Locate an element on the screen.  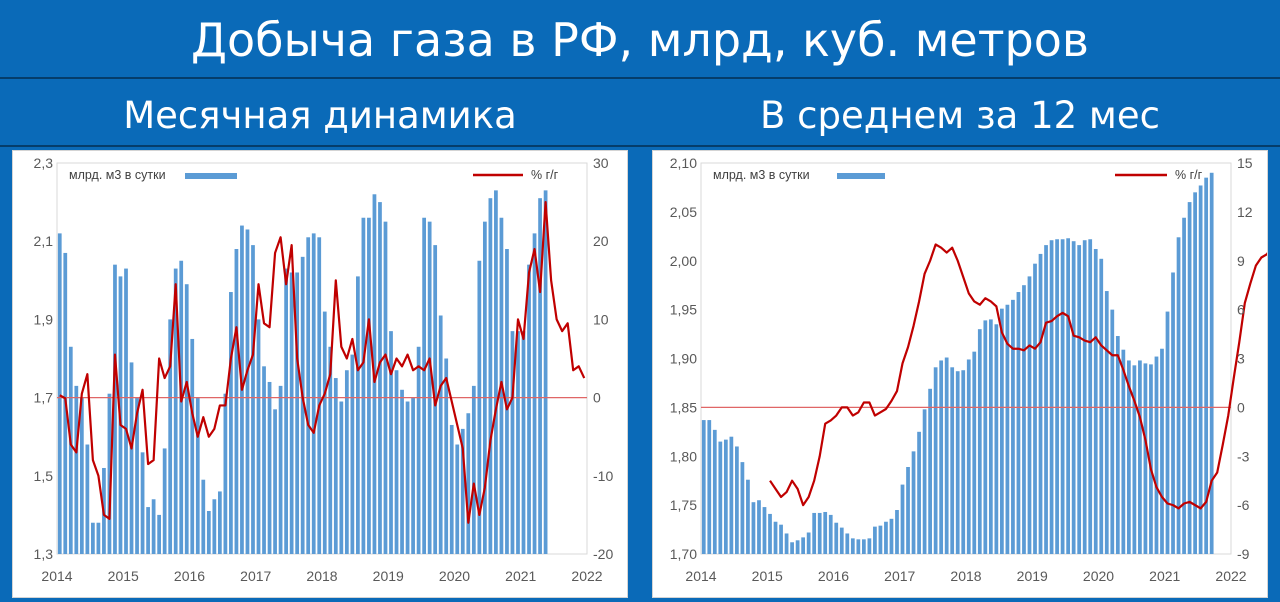
left-tick-label: 1,3 is located at coordinates (44, 554).